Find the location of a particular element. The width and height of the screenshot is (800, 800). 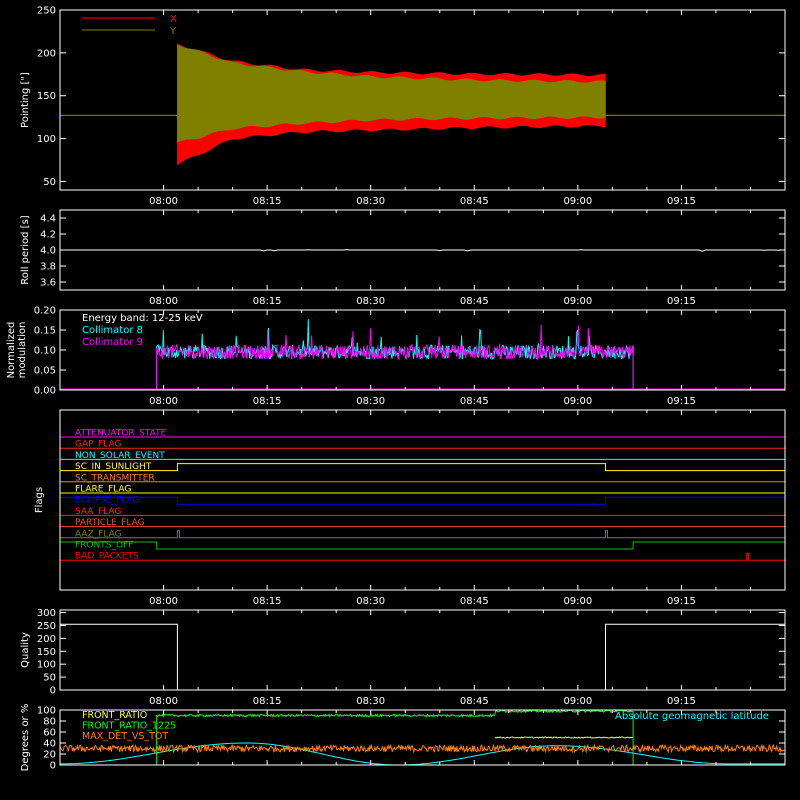

flag-line-fronts-off is located at coordinates (422, 545).